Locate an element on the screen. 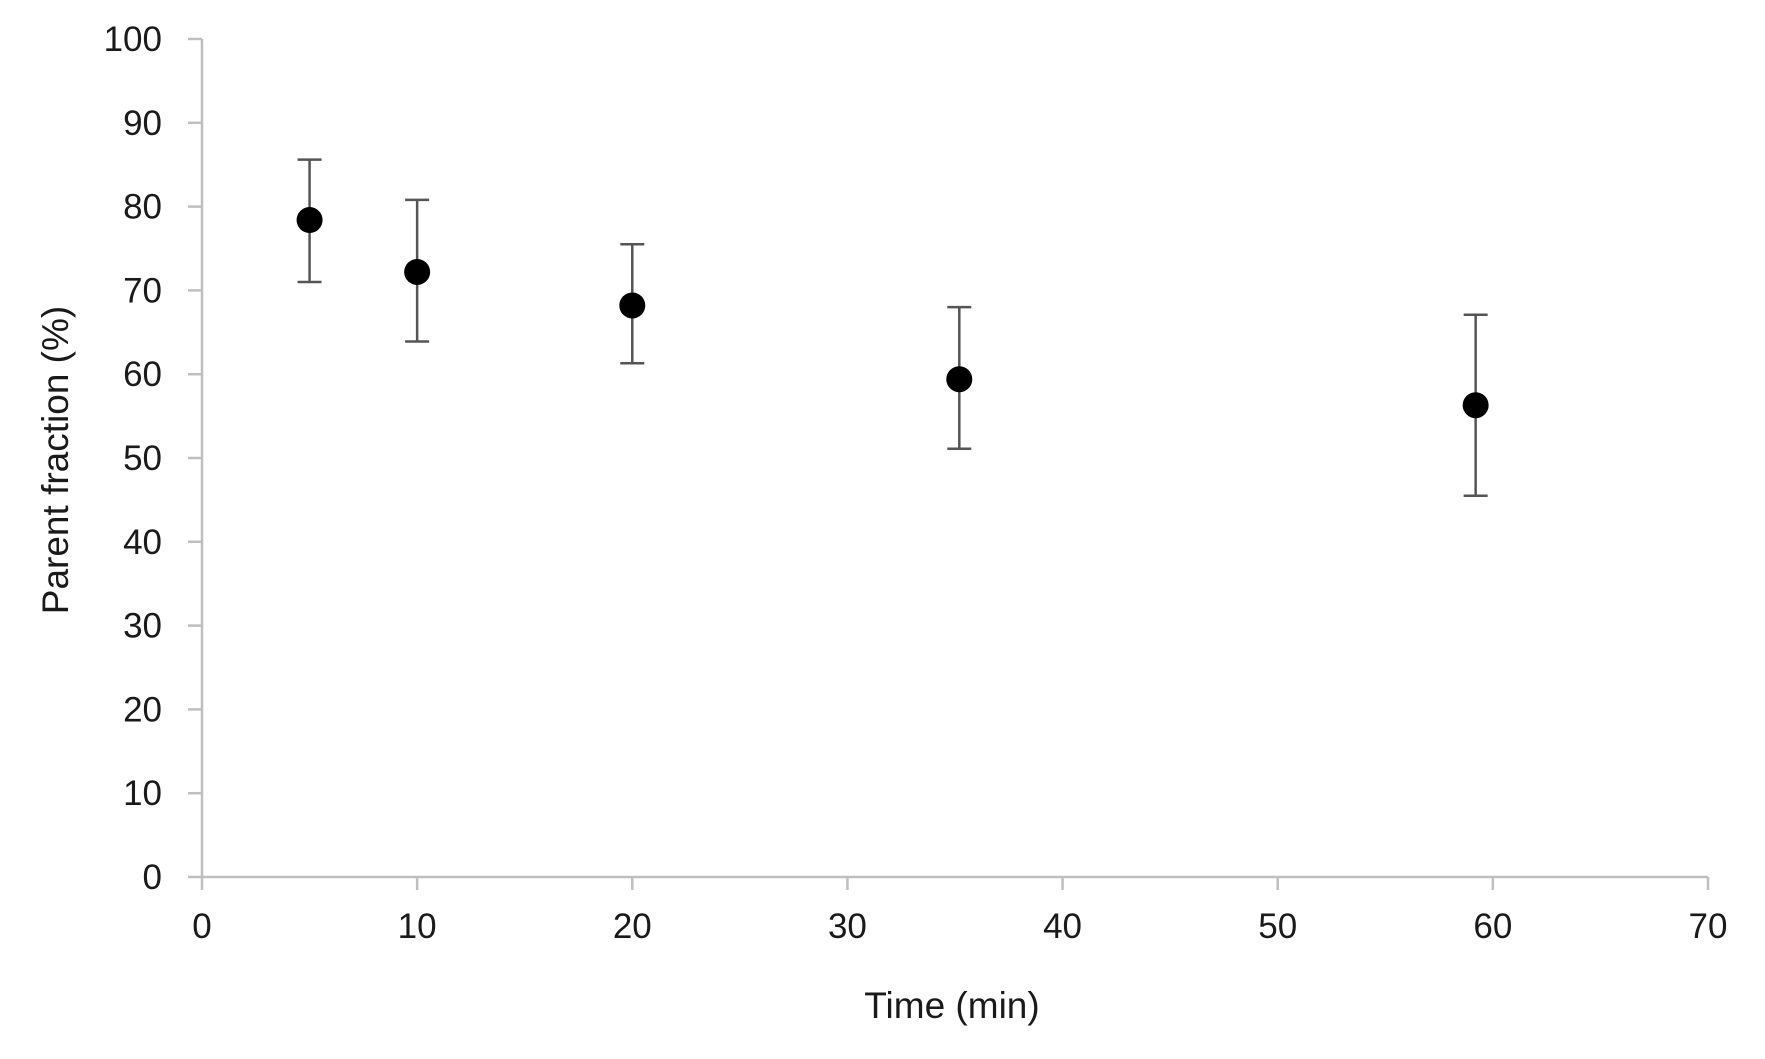 This screenshot has width=1765, height=1059. y-tick-label: 80 is located at coordinates (142, 207).